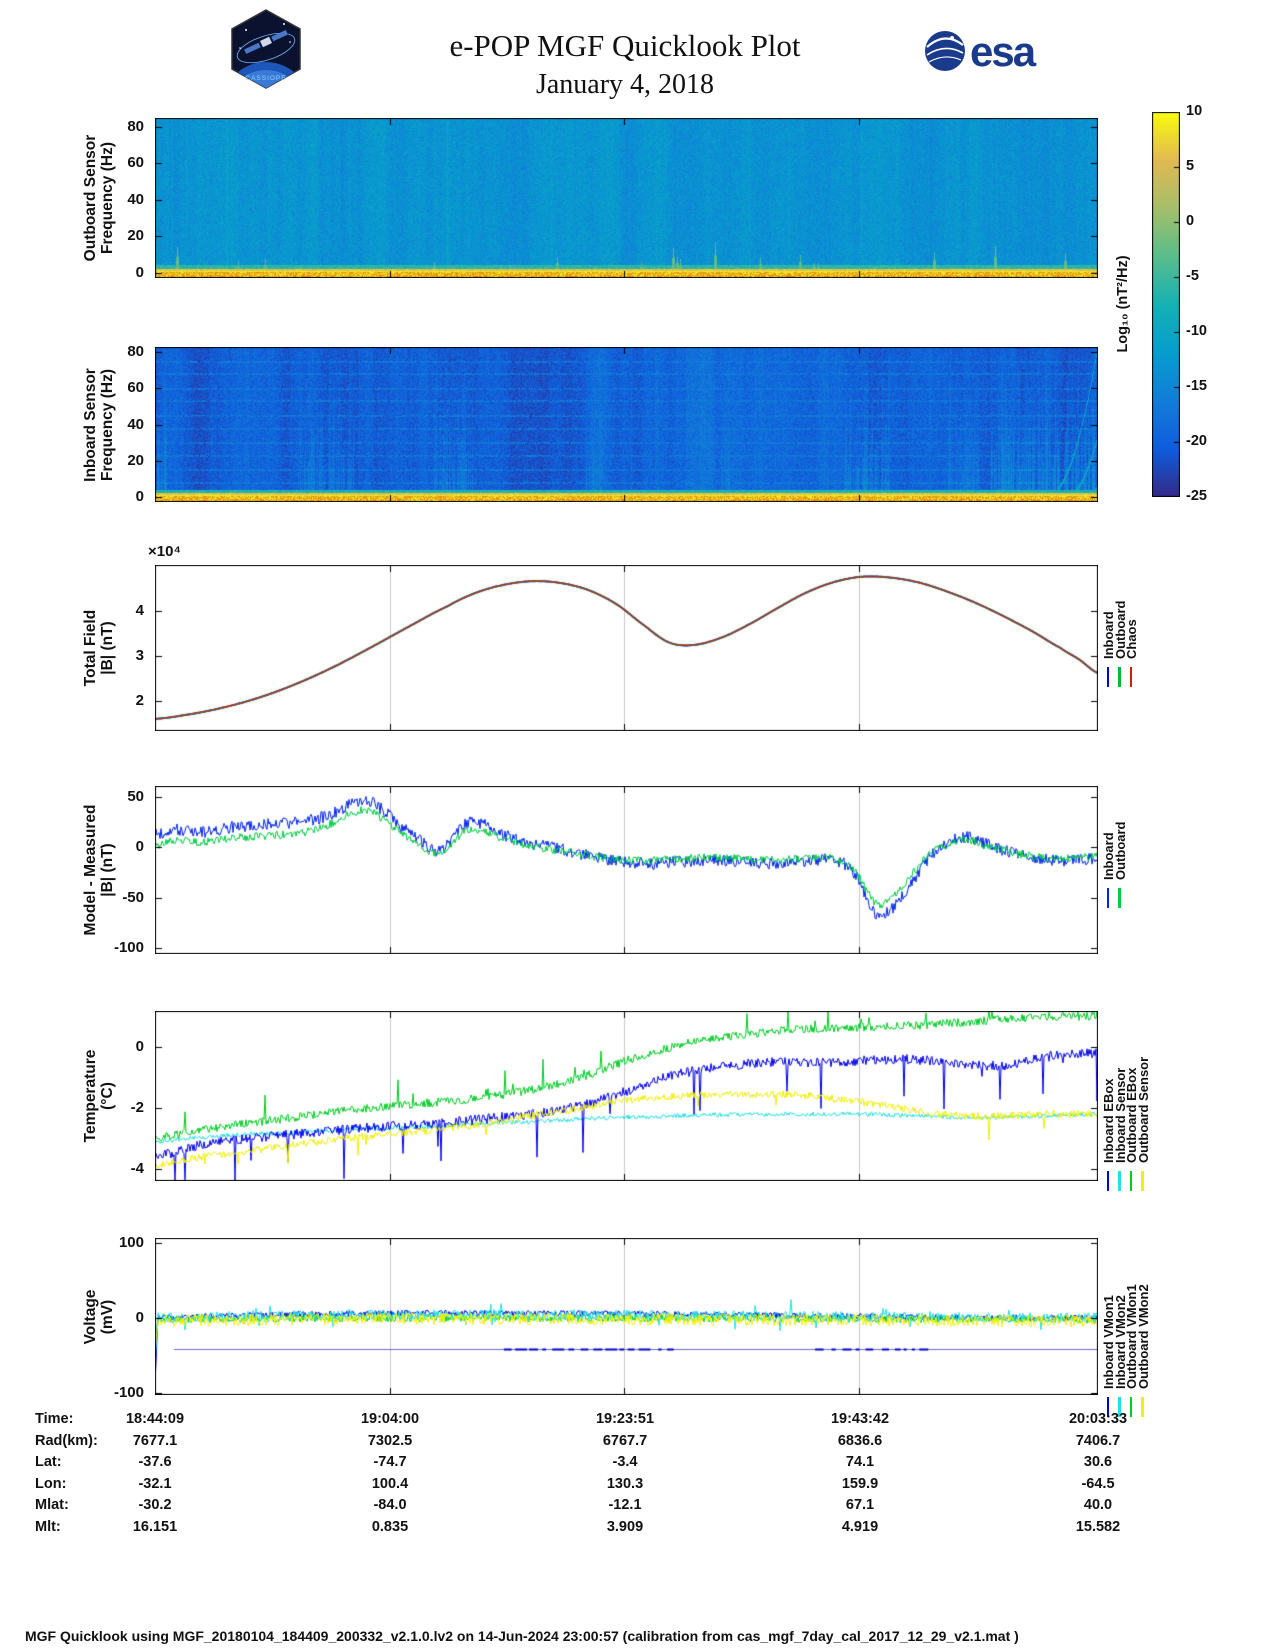 This screenshot has width=1275, height=1650. What do you see at coordinates (860, 1527) in the screenshot?
I see `ephemeris-value: 4.919` at bounding box center [860, 1527].